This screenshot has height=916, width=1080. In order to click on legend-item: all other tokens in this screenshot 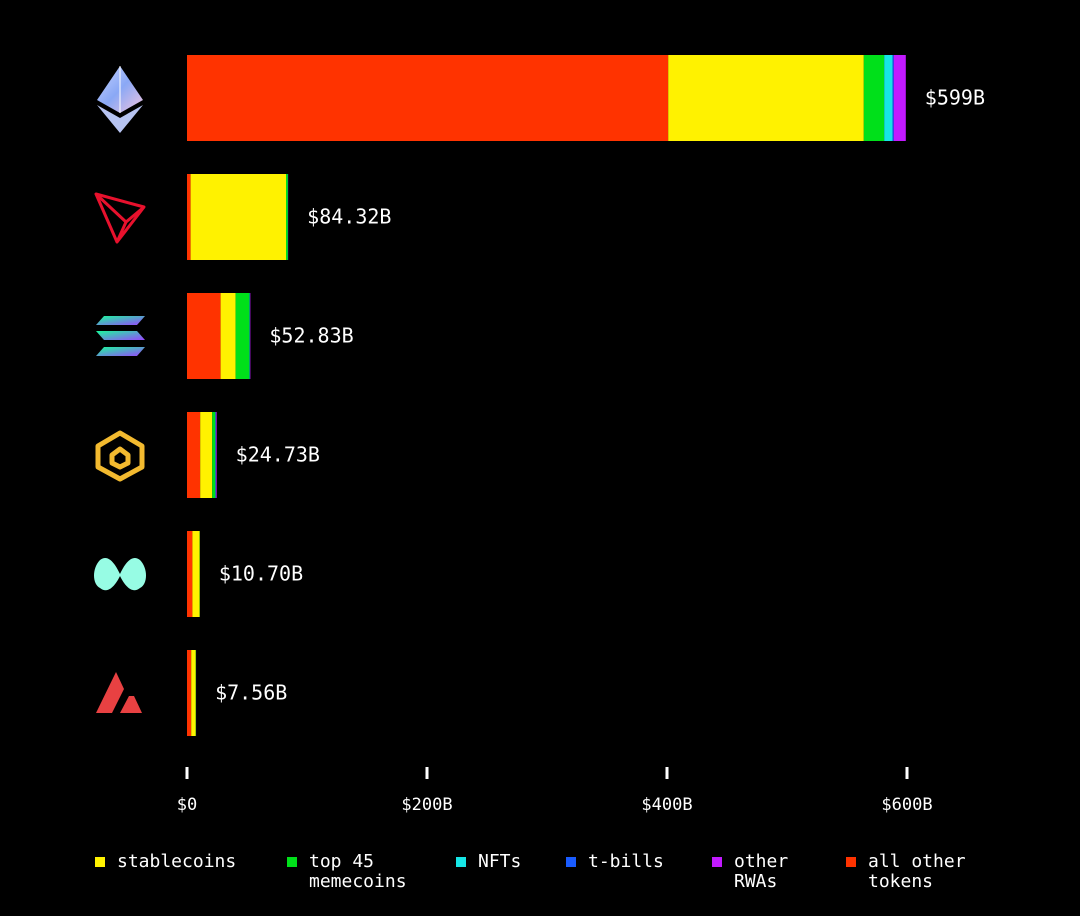, I will do `click(913, 872)`.